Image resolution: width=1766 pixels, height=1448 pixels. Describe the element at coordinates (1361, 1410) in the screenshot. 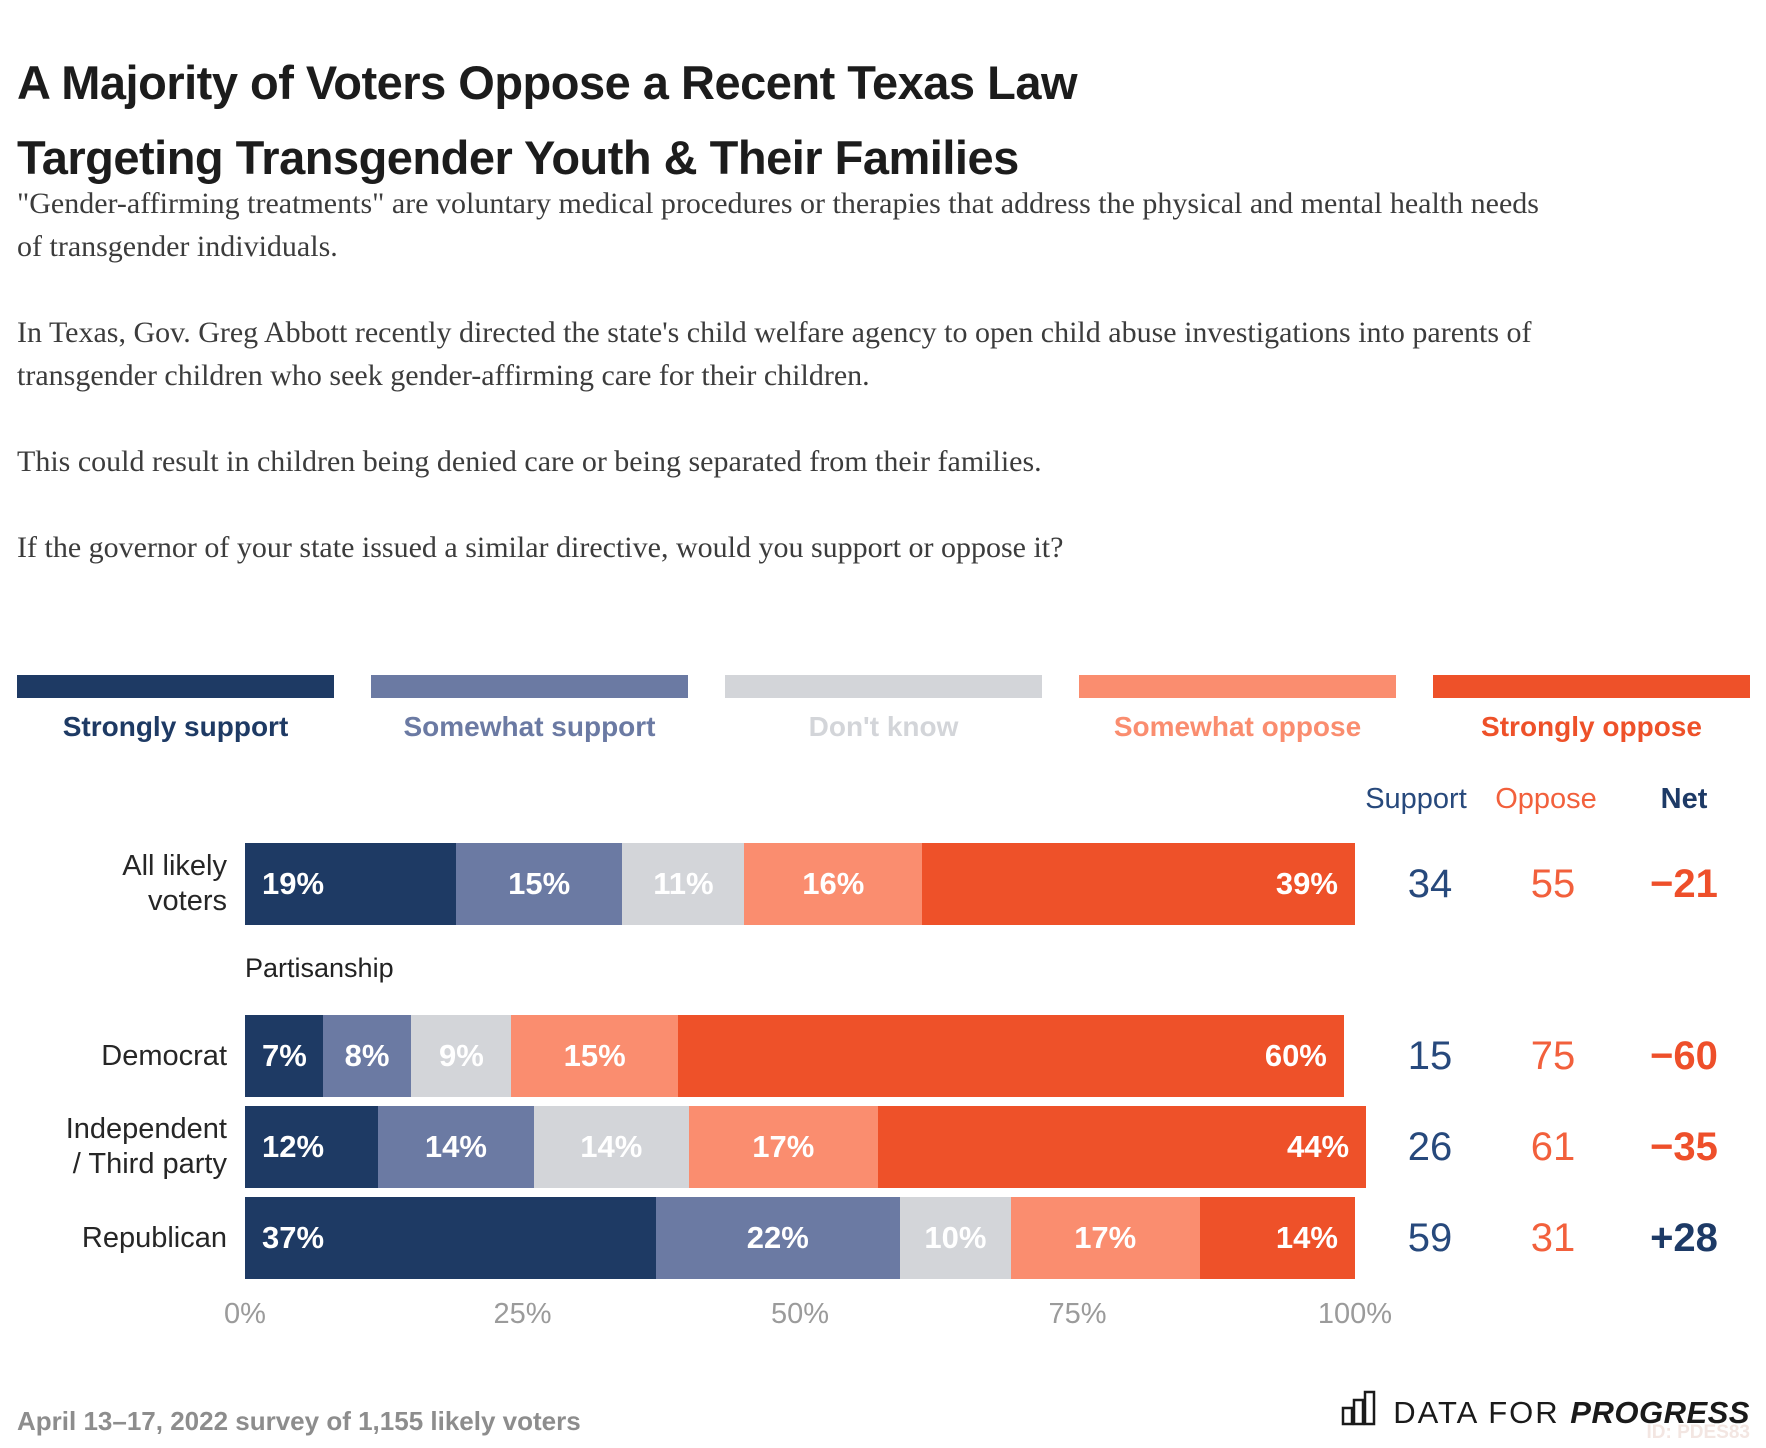

I see `bar-chart-icon` at that location.